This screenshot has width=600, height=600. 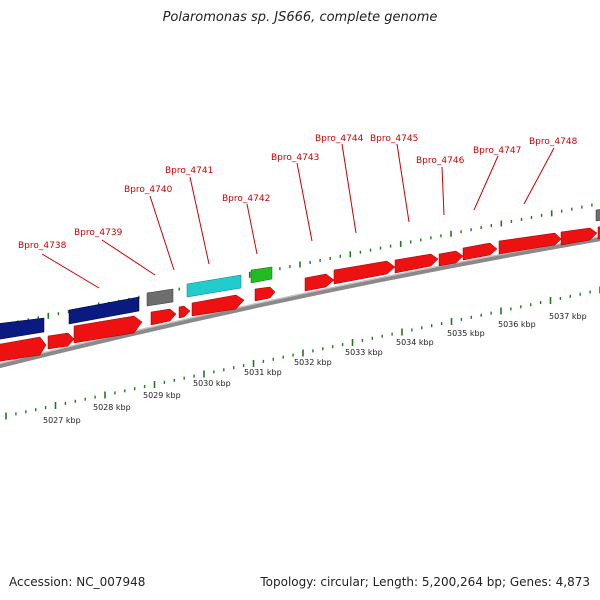 I want to click on gene-label: Bpro_4743, so click(x=295, y=158).